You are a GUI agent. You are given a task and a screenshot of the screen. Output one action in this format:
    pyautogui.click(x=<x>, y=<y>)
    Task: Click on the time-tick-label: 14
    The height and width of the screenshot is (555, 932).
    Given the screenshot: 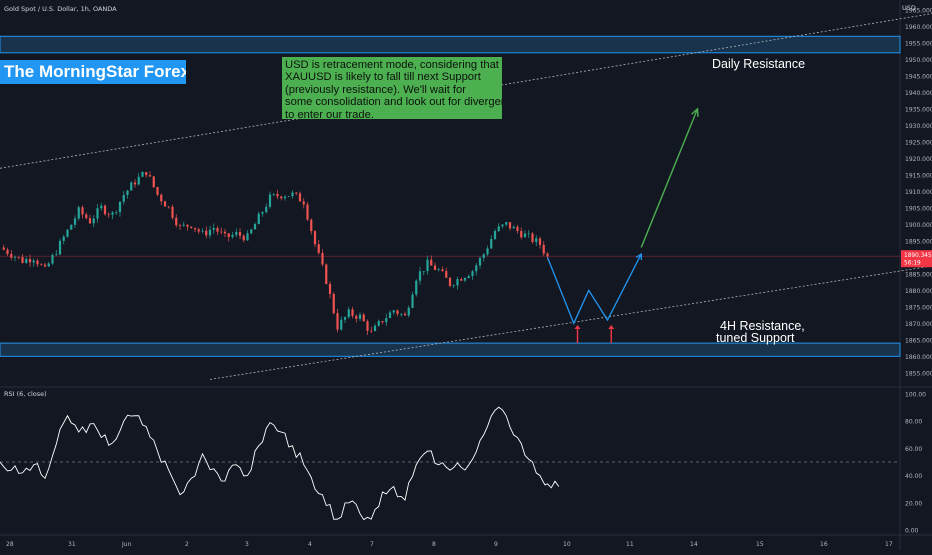 What is the action you would take?
    pyautogui.click(x=694, y=544)
    